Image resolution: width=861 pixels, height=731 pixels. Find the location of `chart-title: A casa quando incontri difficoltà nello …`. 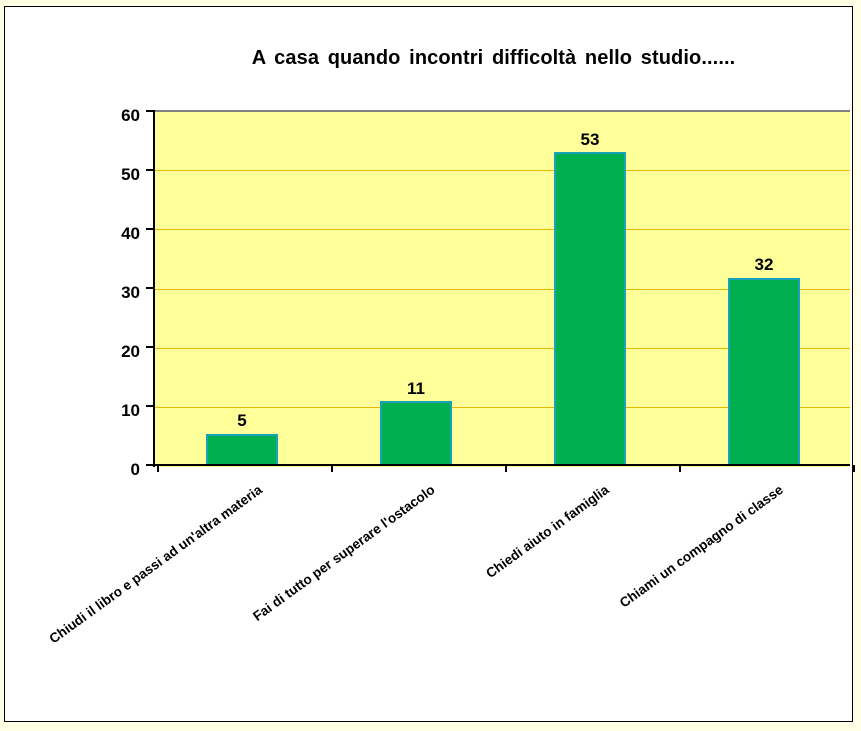

chart-title: A casa quando incontri difficoltà nello … is located at coordinates (493, 58).